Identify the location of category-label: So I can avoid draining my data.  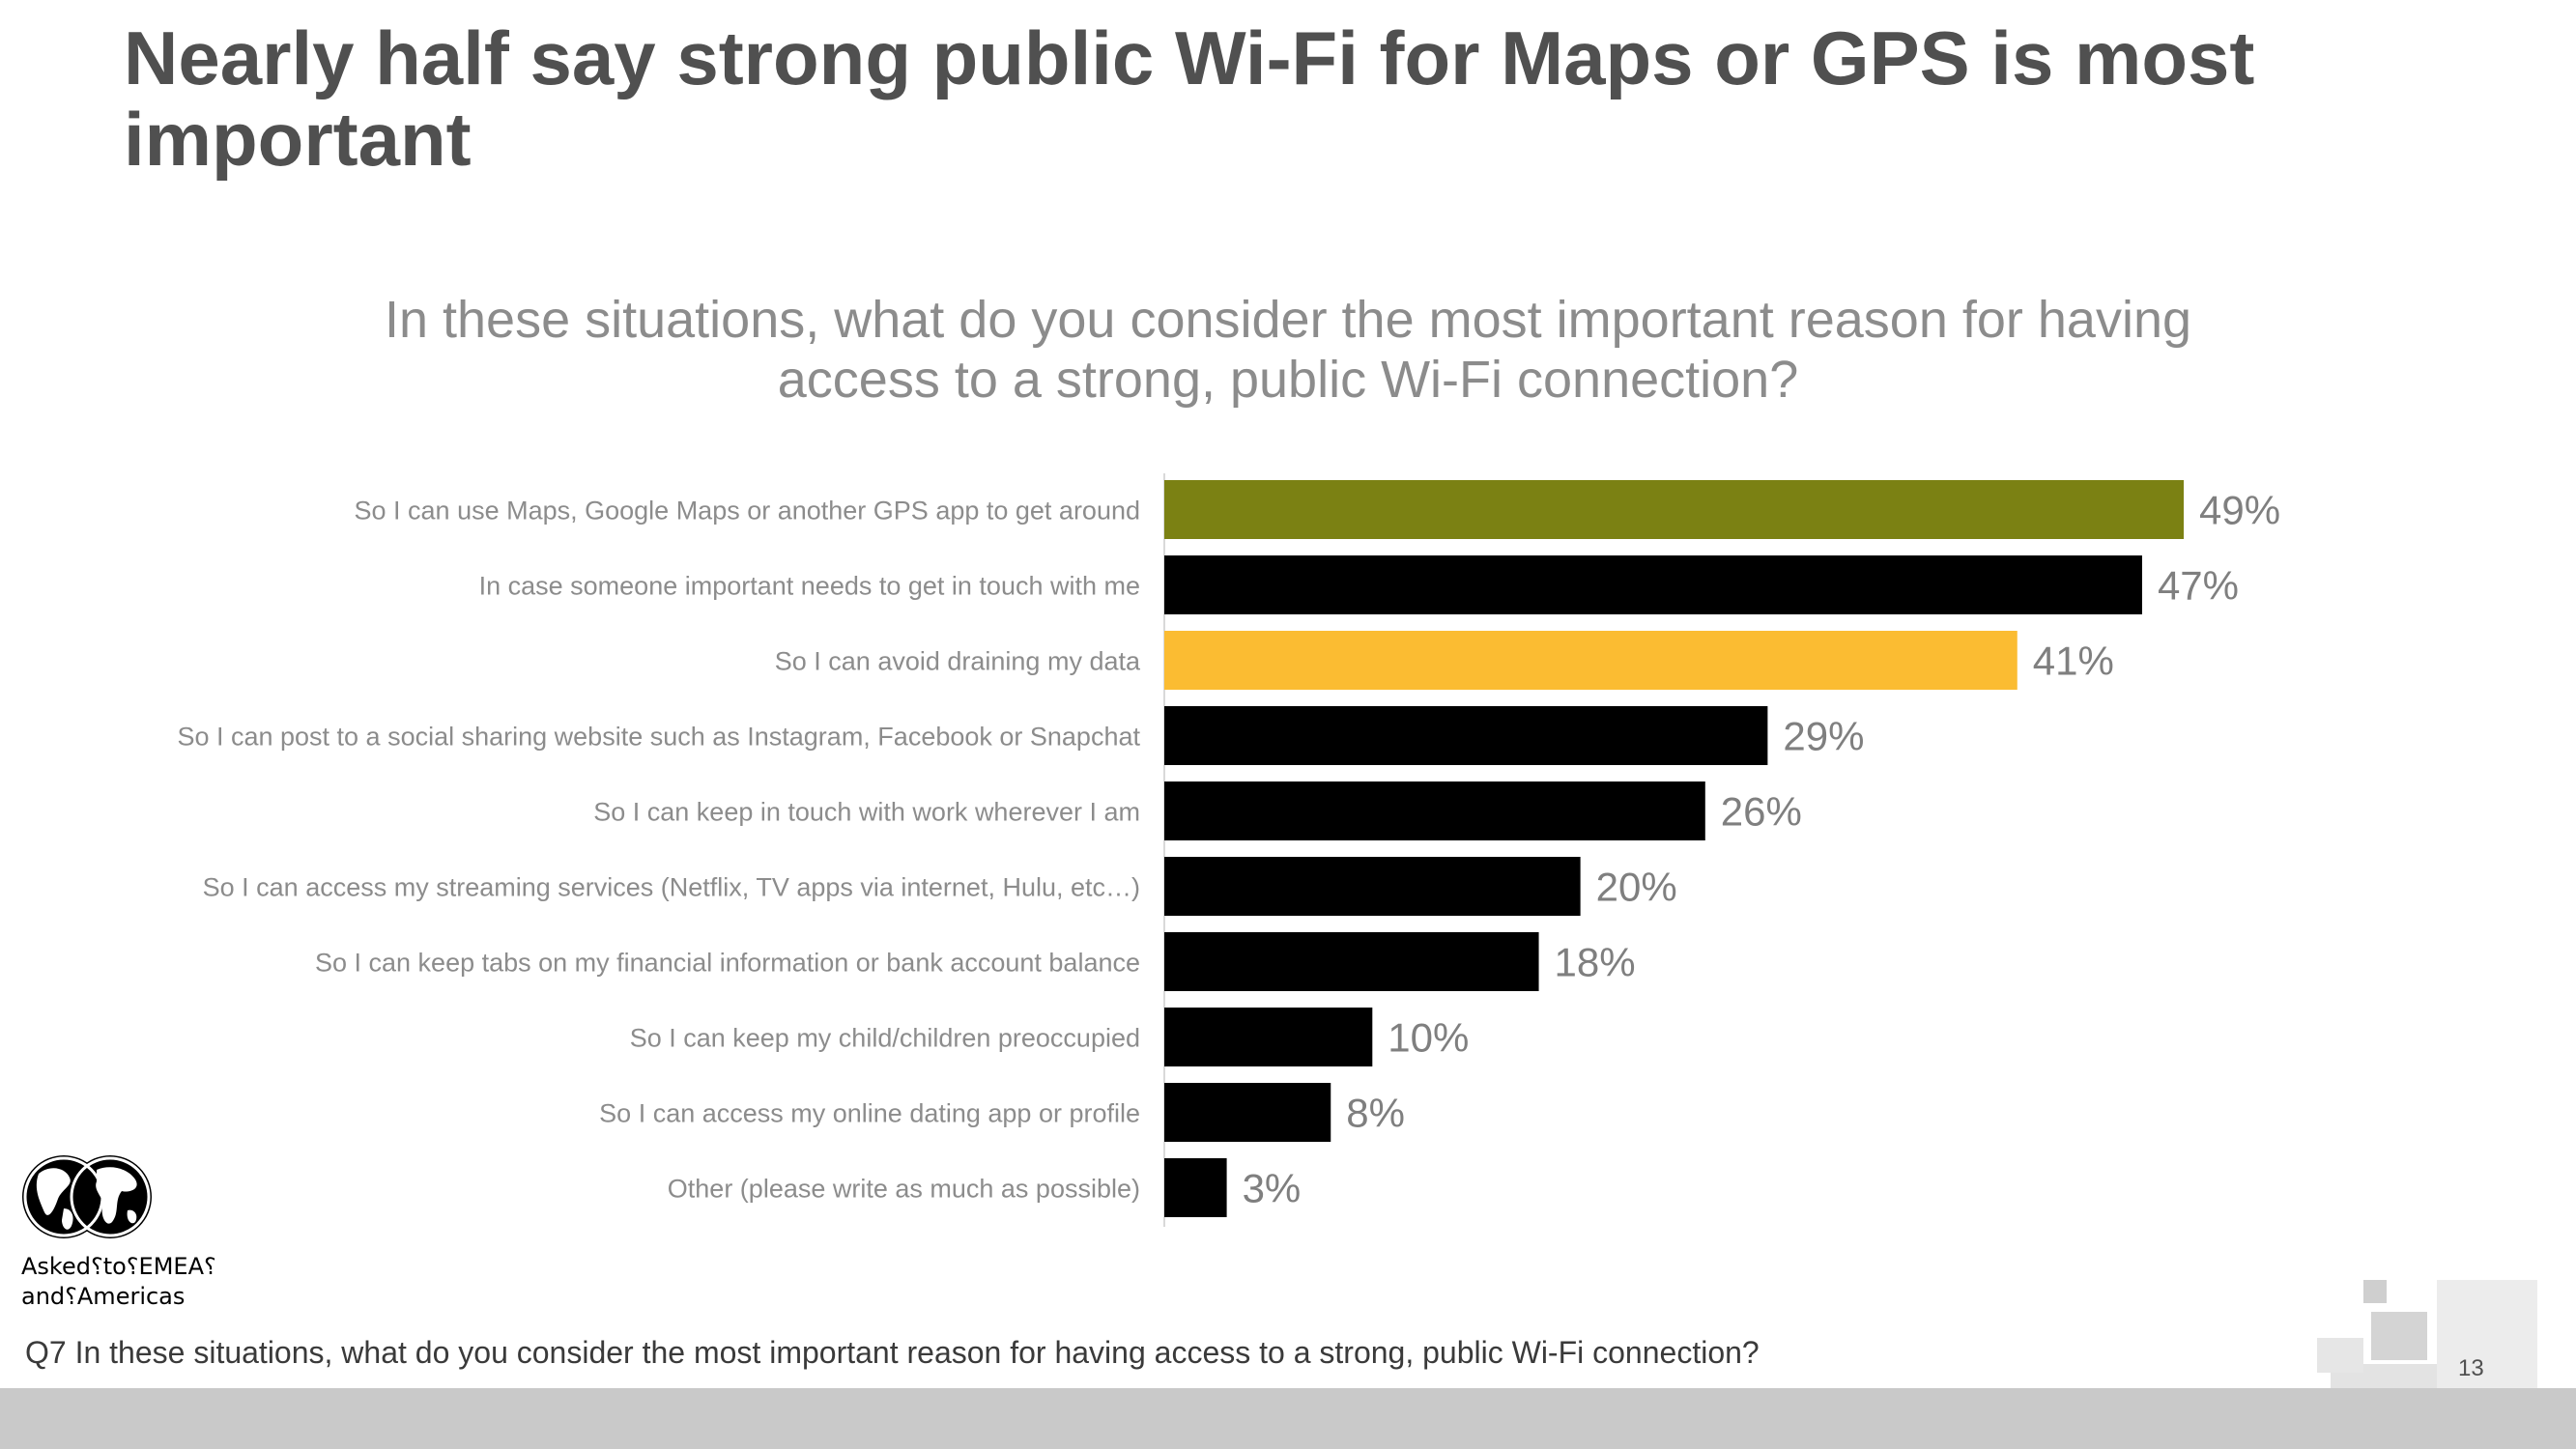
(958, 661).